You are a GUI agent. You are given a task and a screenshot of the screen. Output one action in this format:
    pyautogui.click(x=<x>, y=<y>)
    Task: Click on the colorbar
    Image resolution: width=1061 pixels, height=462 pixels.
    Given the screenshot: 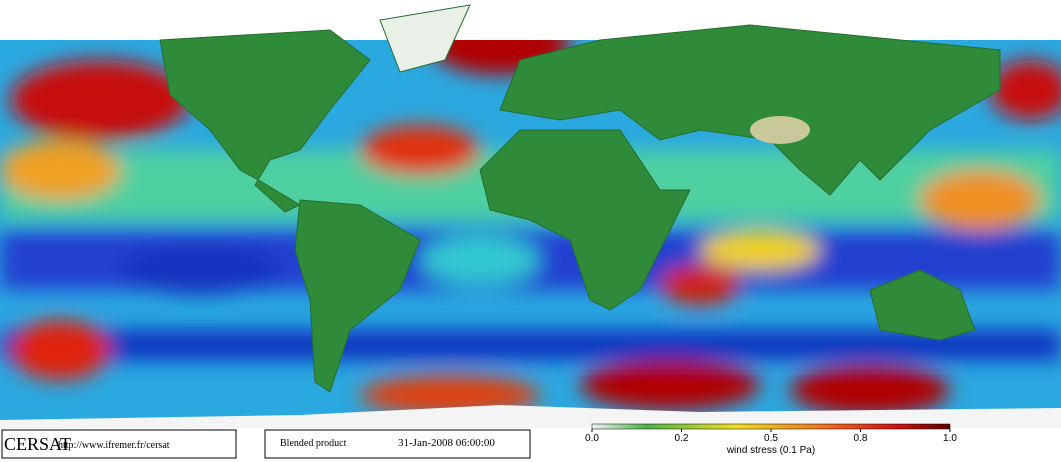 What is the action you would take?
    pyautogui.click(x=771, y=426)
    